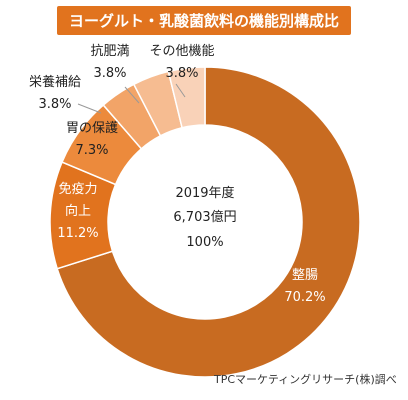  What do you see at coordinates (77, 189) in the screenshot?
I see `slice-name: 免疫力` at bounding box center [77, 189].